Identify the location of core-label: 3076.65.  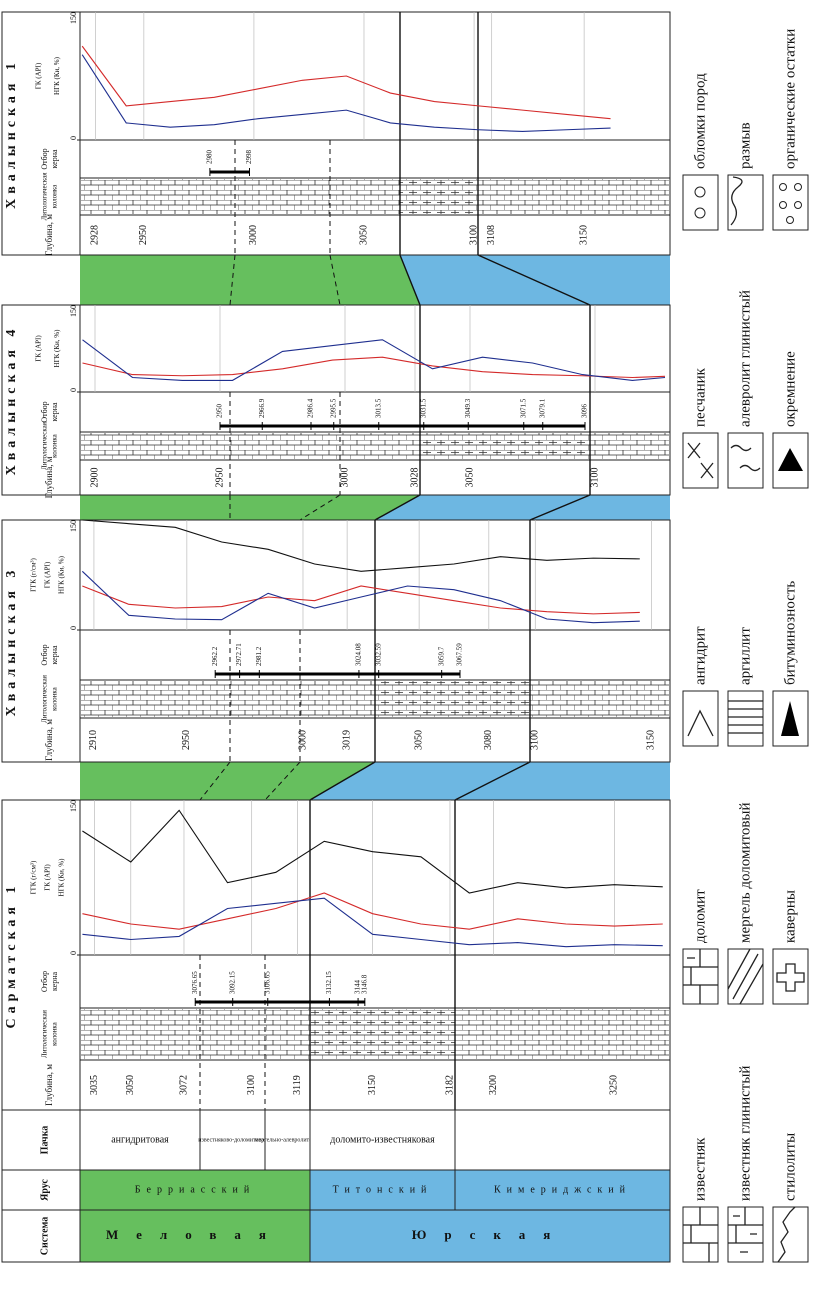
(195, 982).